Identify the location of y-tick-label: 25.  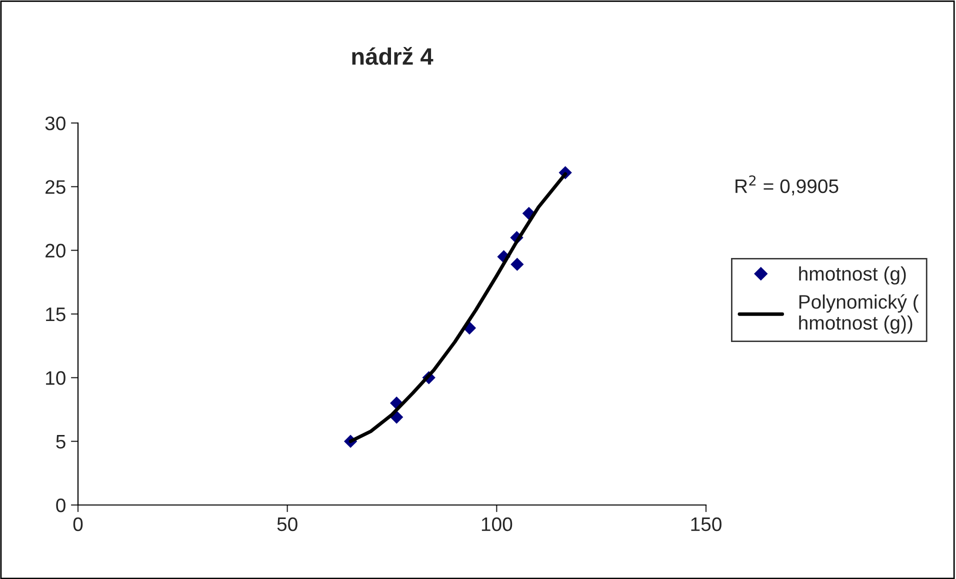
(56, 187).